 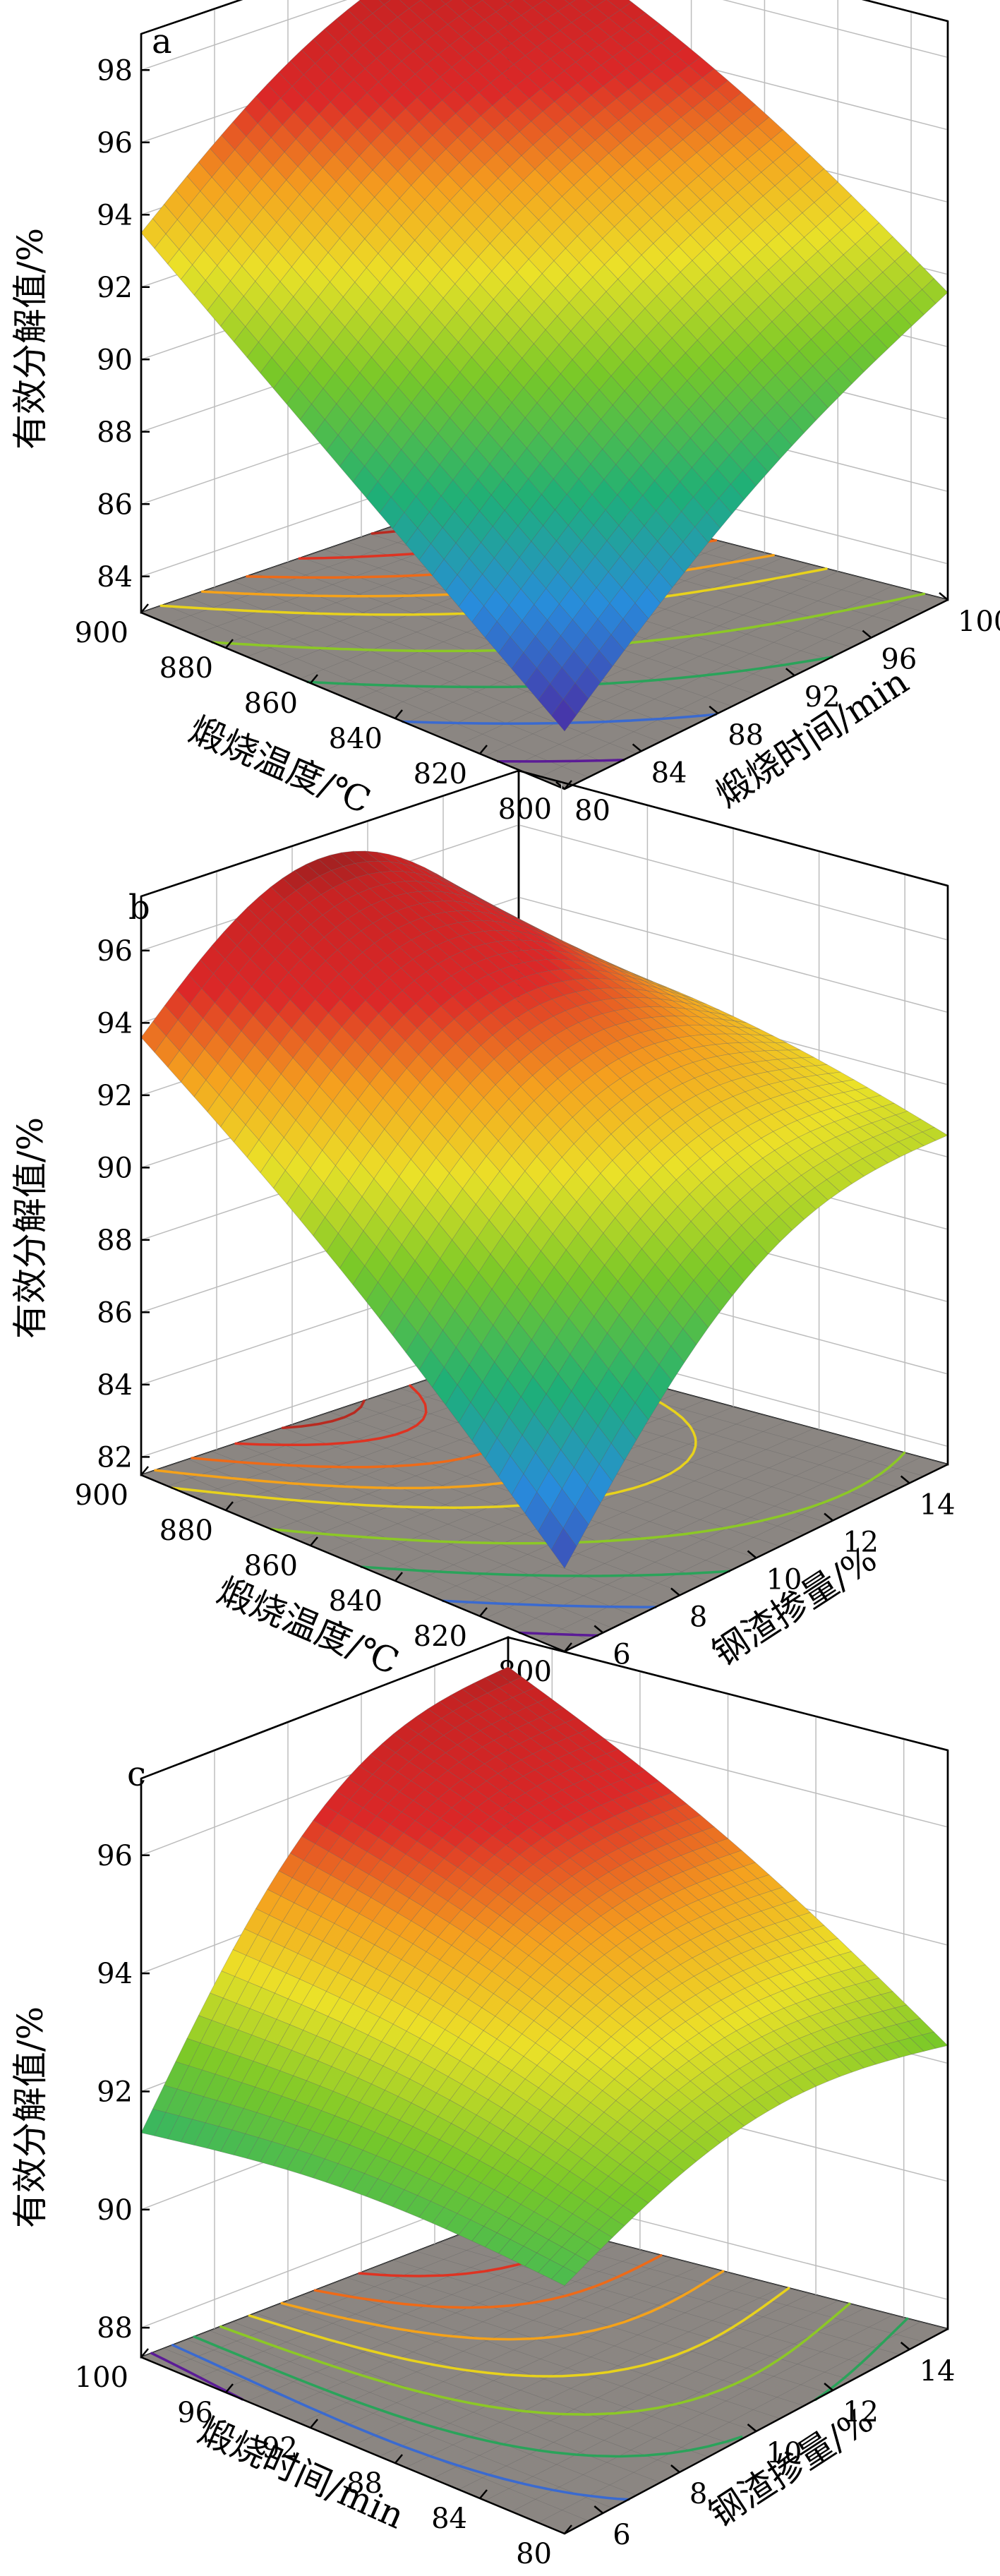 What do you see at coordinates (669, 773) in the screenshot?
I see `y-tick-label: 84` at bounding box center [669, 773].